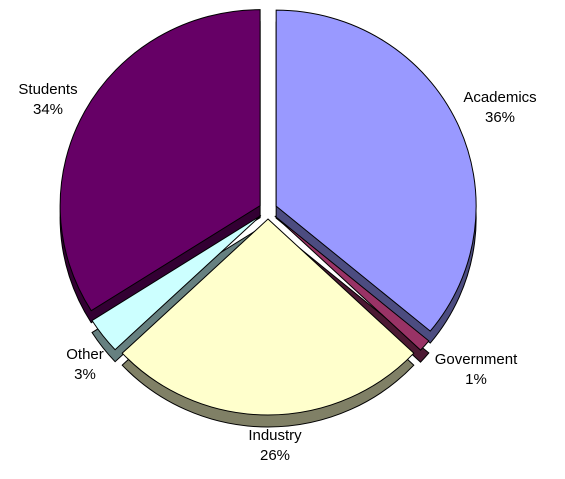  Describe the element at coordinates (274, 446) in the screenshot. I see `label-industry: Industry 26%` at that location.